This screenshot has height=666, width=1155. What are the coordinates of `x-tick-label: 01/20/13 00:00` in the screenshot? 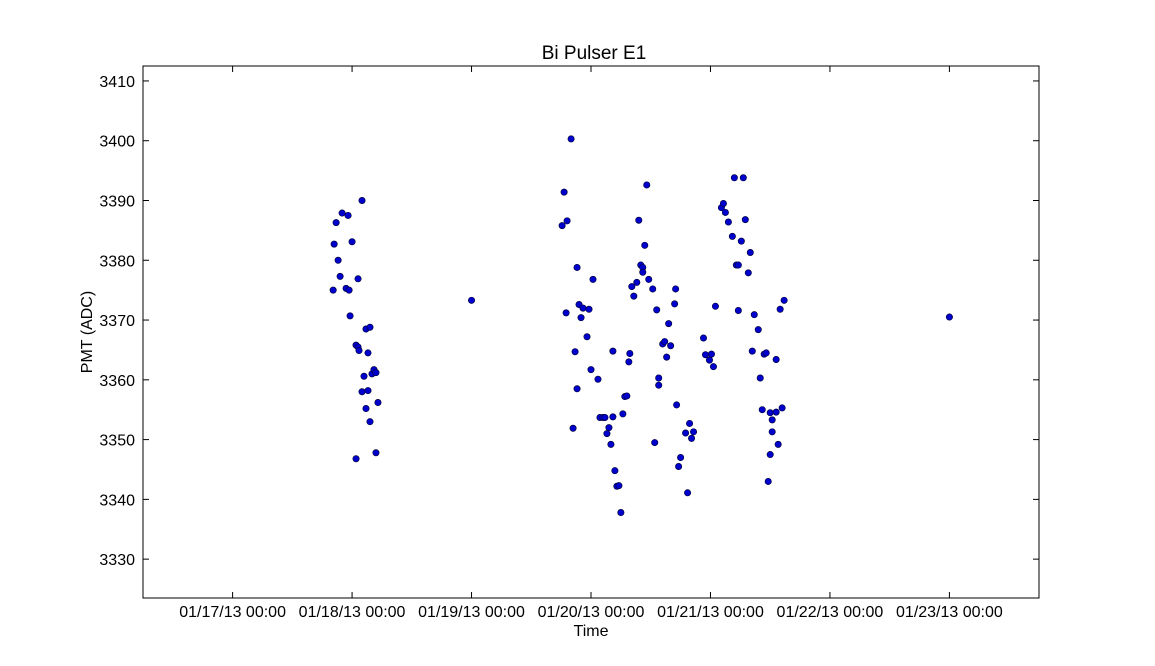 It's located at (591, 612).